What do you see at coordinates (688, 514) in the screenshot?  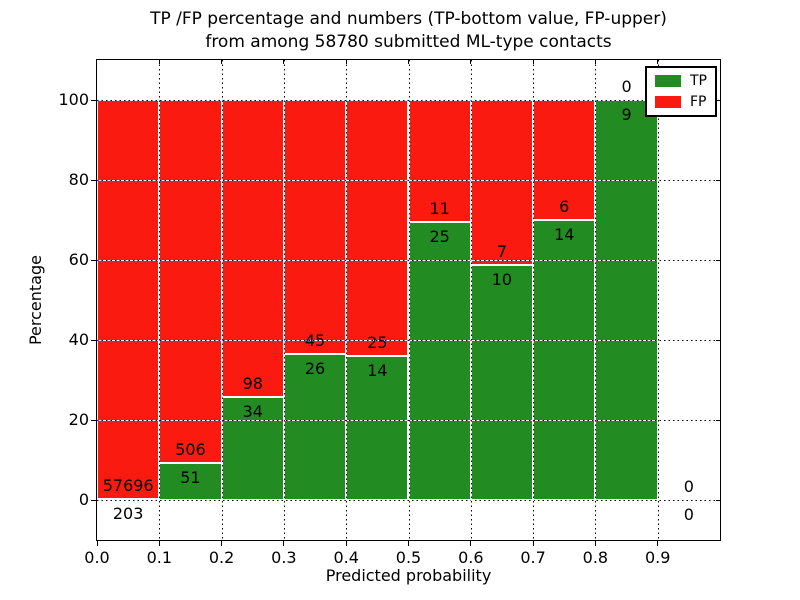 I see `bar-label-tp-0.9-1.0: 0` at bounding box center [688, 514].